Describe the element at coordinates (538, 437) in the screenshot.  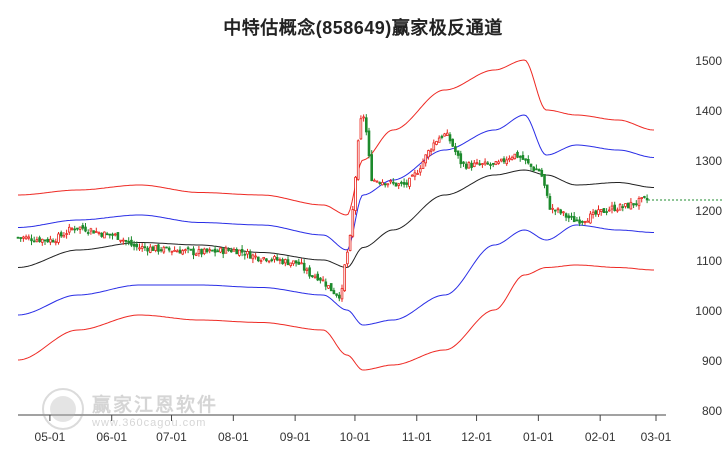
I see `x-tick-label: 01-01` at that location.